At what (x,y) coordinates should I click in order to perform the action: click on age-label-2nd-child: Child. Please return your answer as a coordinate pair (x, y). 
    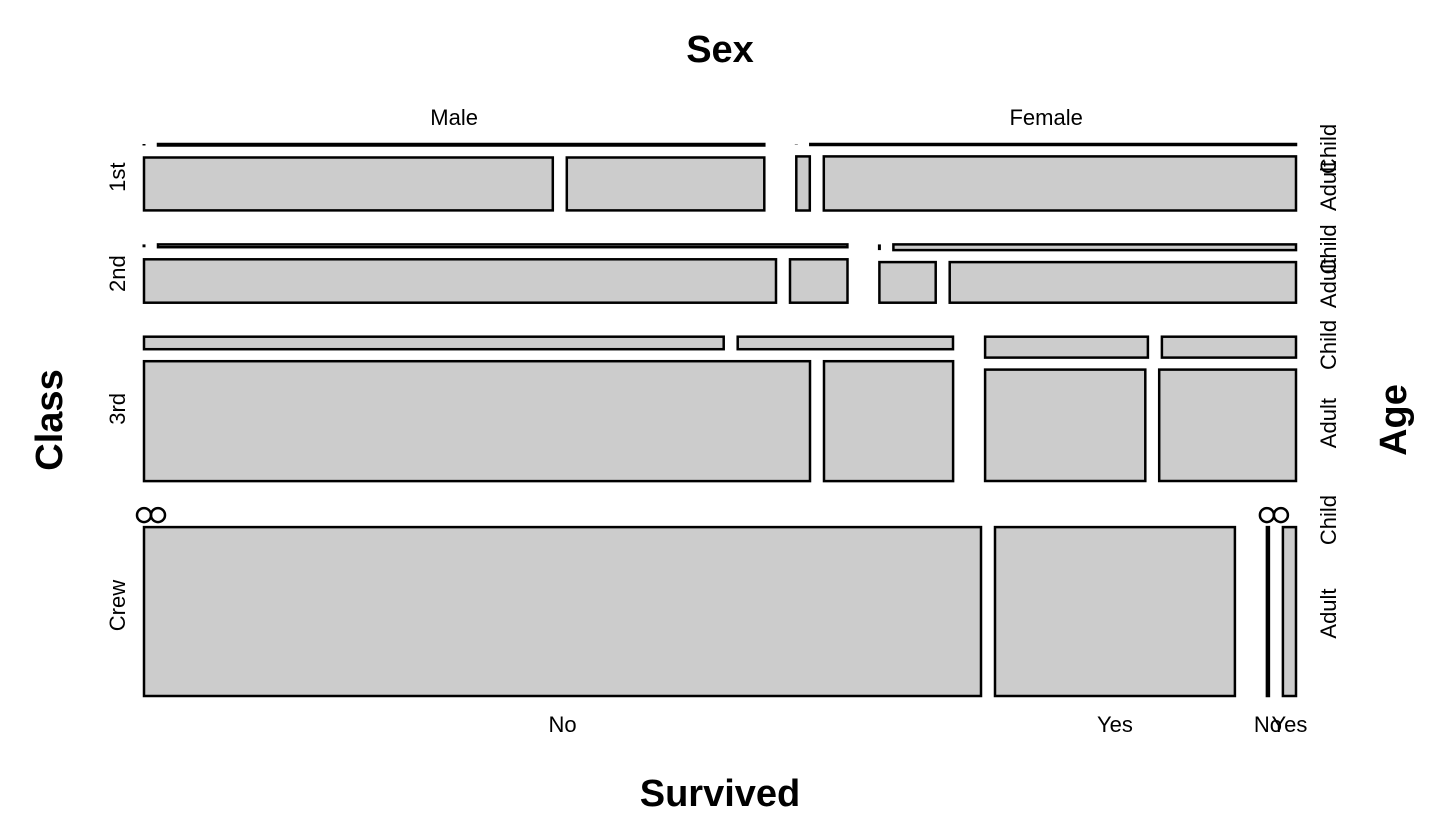
    Looking at the image, I should click on (1328, 249).